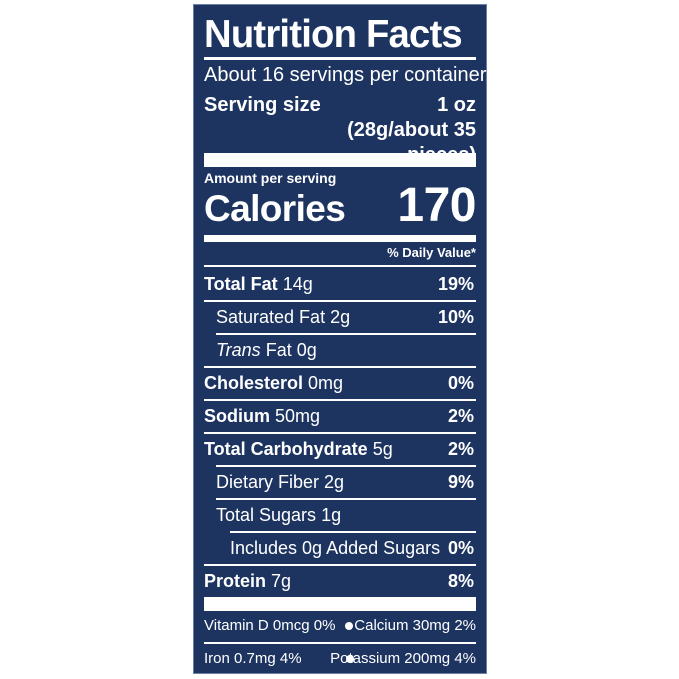  I want to click on nutrient-dv: 8%, so click(460, 581).